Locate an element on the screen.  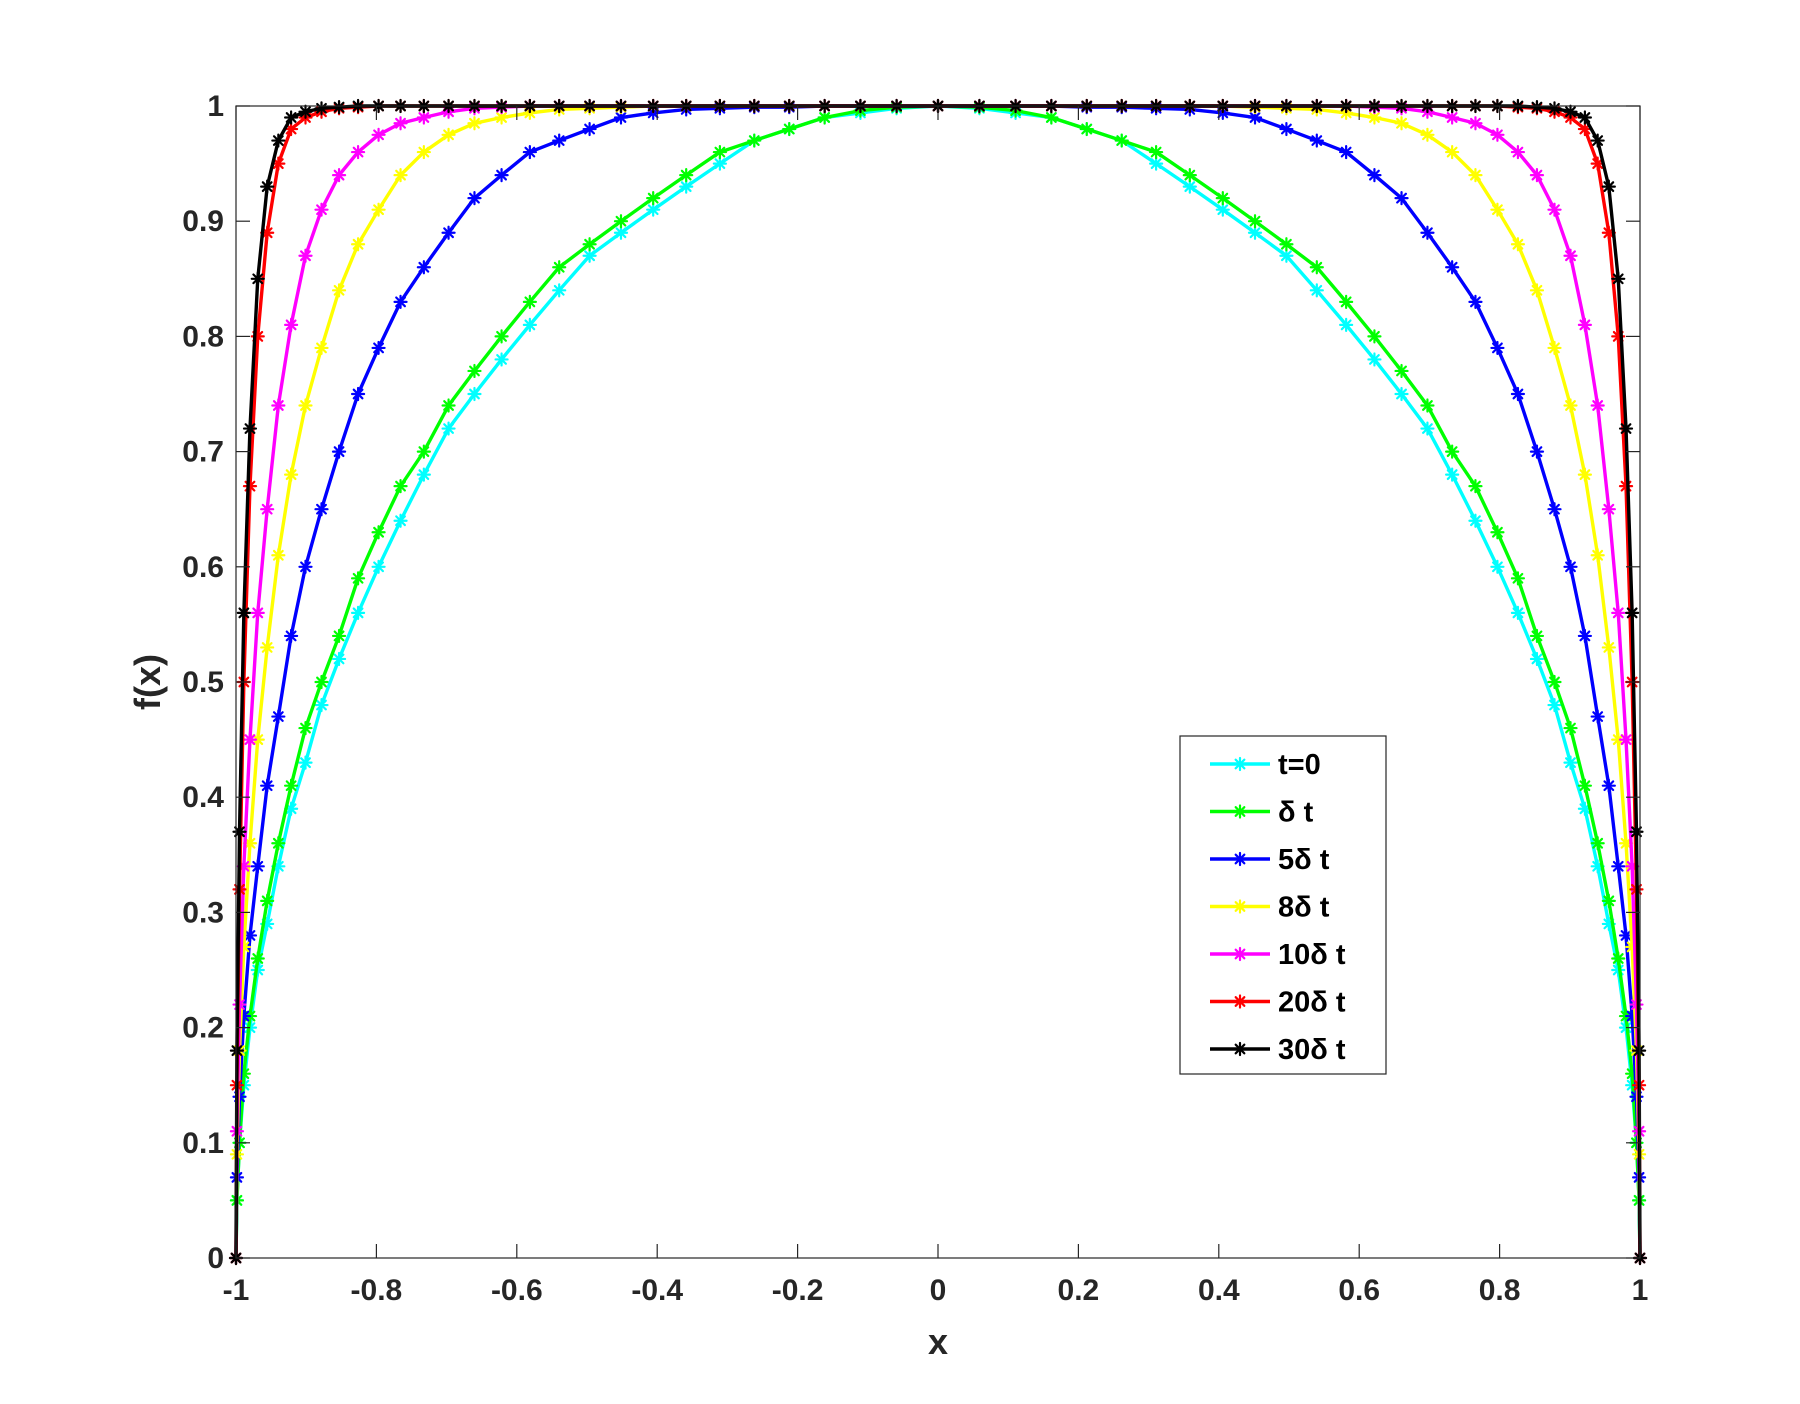
x-tick-label: 0.2 is located at coordinates (1079, 1290).